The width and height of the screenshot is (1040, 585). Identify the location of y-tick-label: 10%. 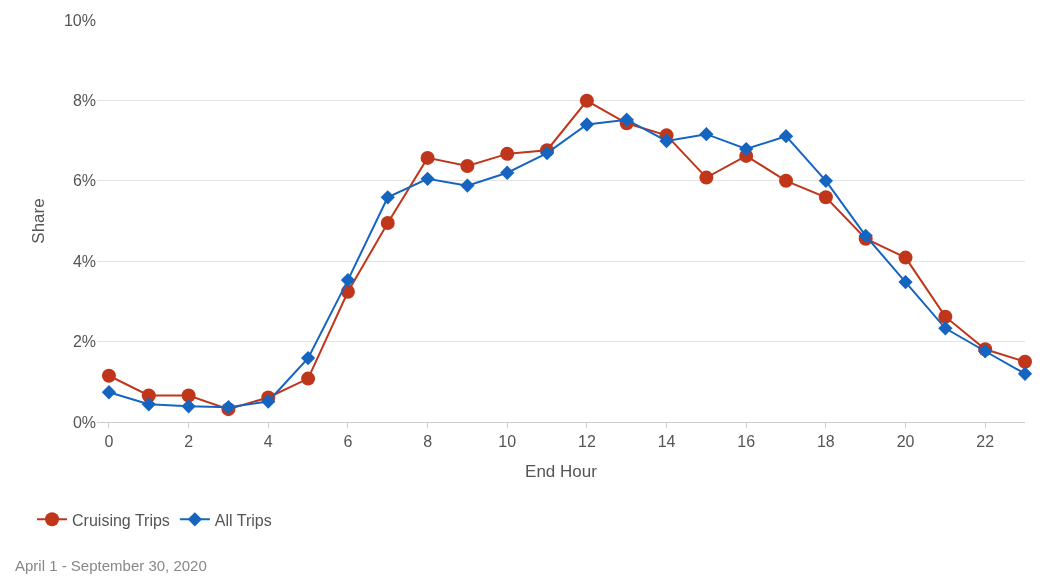
(79, 20).